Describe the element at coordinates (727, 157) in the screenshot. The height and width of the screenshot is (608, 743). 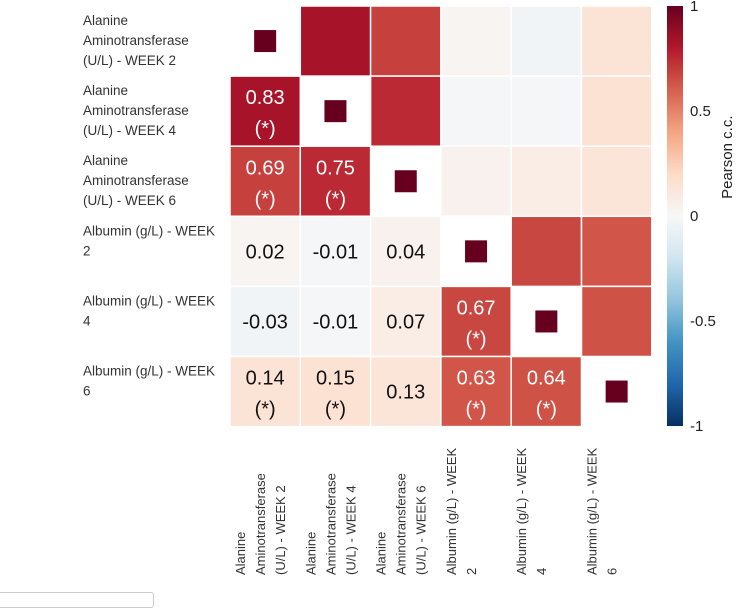
I see `colorbar-title: Pearson c.c.` at that location.